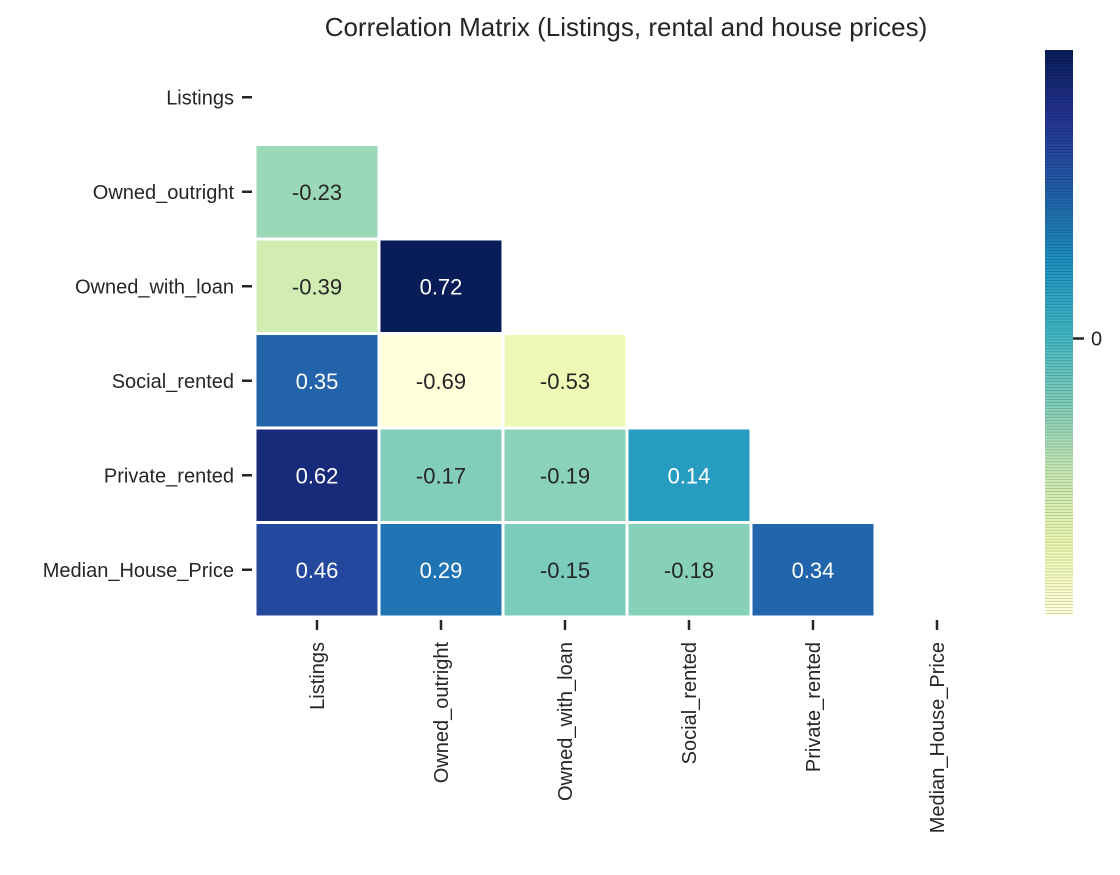 This screenshot has width=1120, height=875. Describe the element at coordinates (1096, 340) in the screenshot. I see `colorbar-tick-label-0: 0` at that location.